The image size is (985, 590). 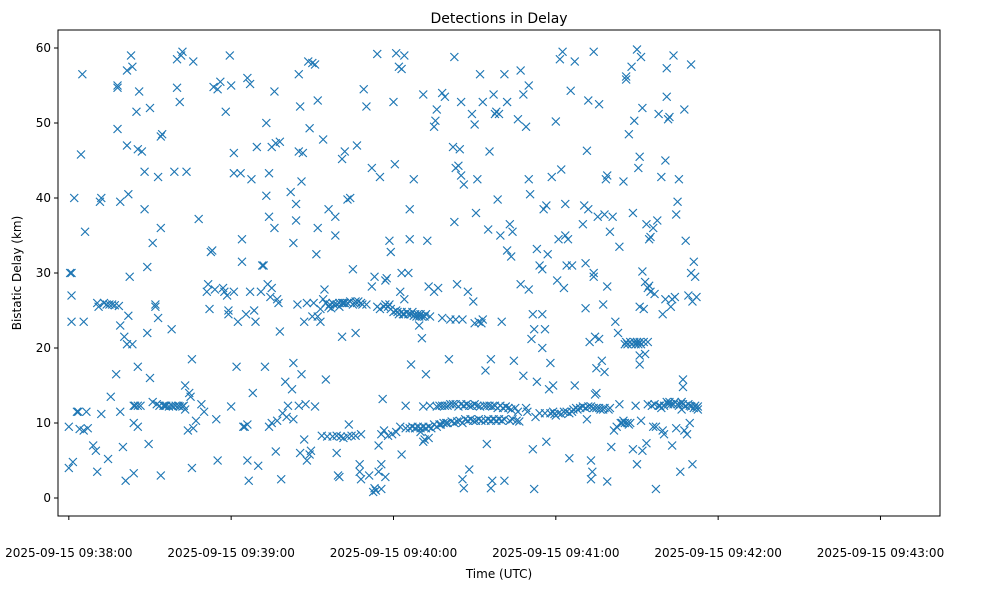 What do you see at coordinates (555, 553) in the screenshot?
I see `x-tick-label: 2025-09-15 09:41:00` at bounding box center [555, 553].